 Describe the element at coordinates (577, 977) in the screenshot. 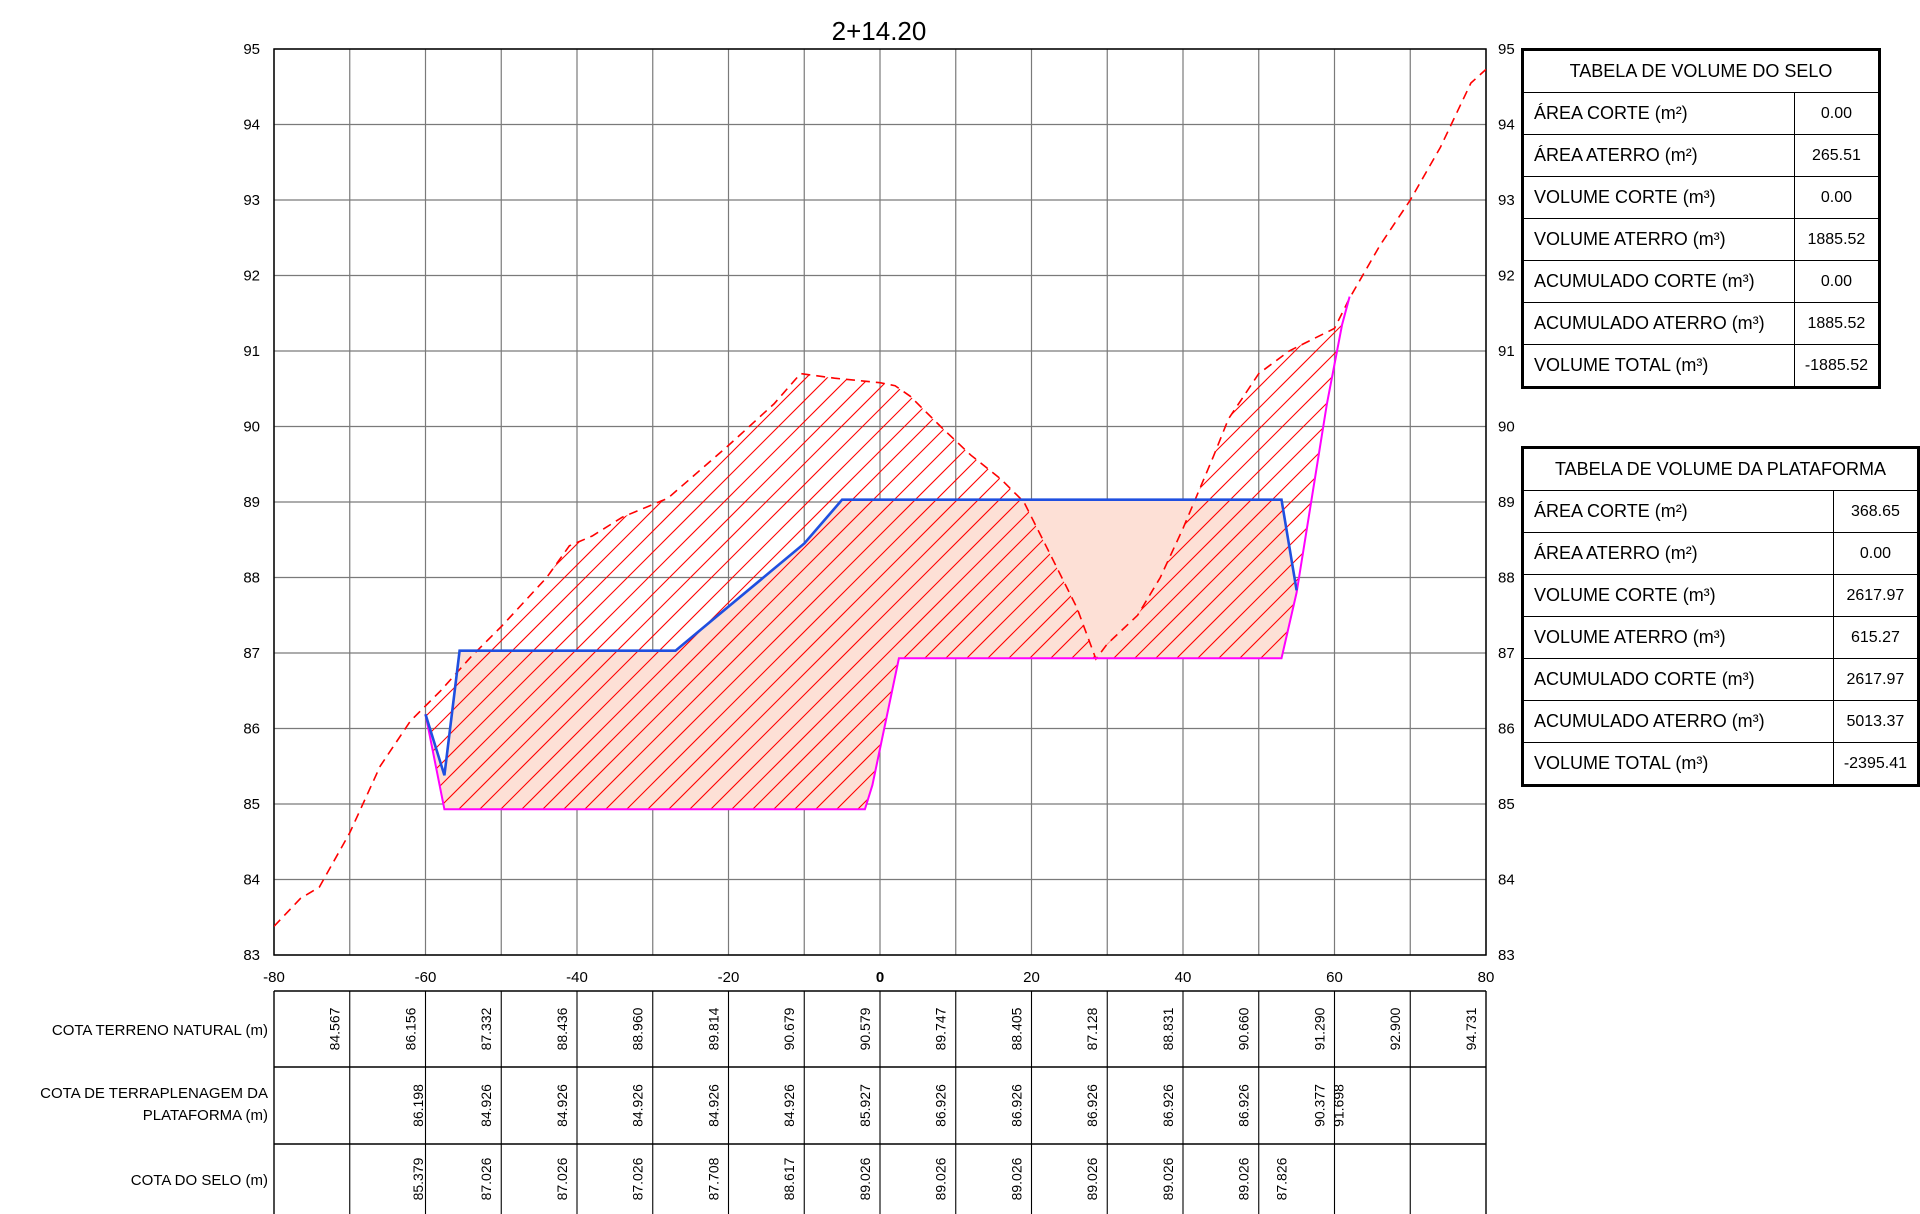

I see `x-tick-label: -40` at that location.